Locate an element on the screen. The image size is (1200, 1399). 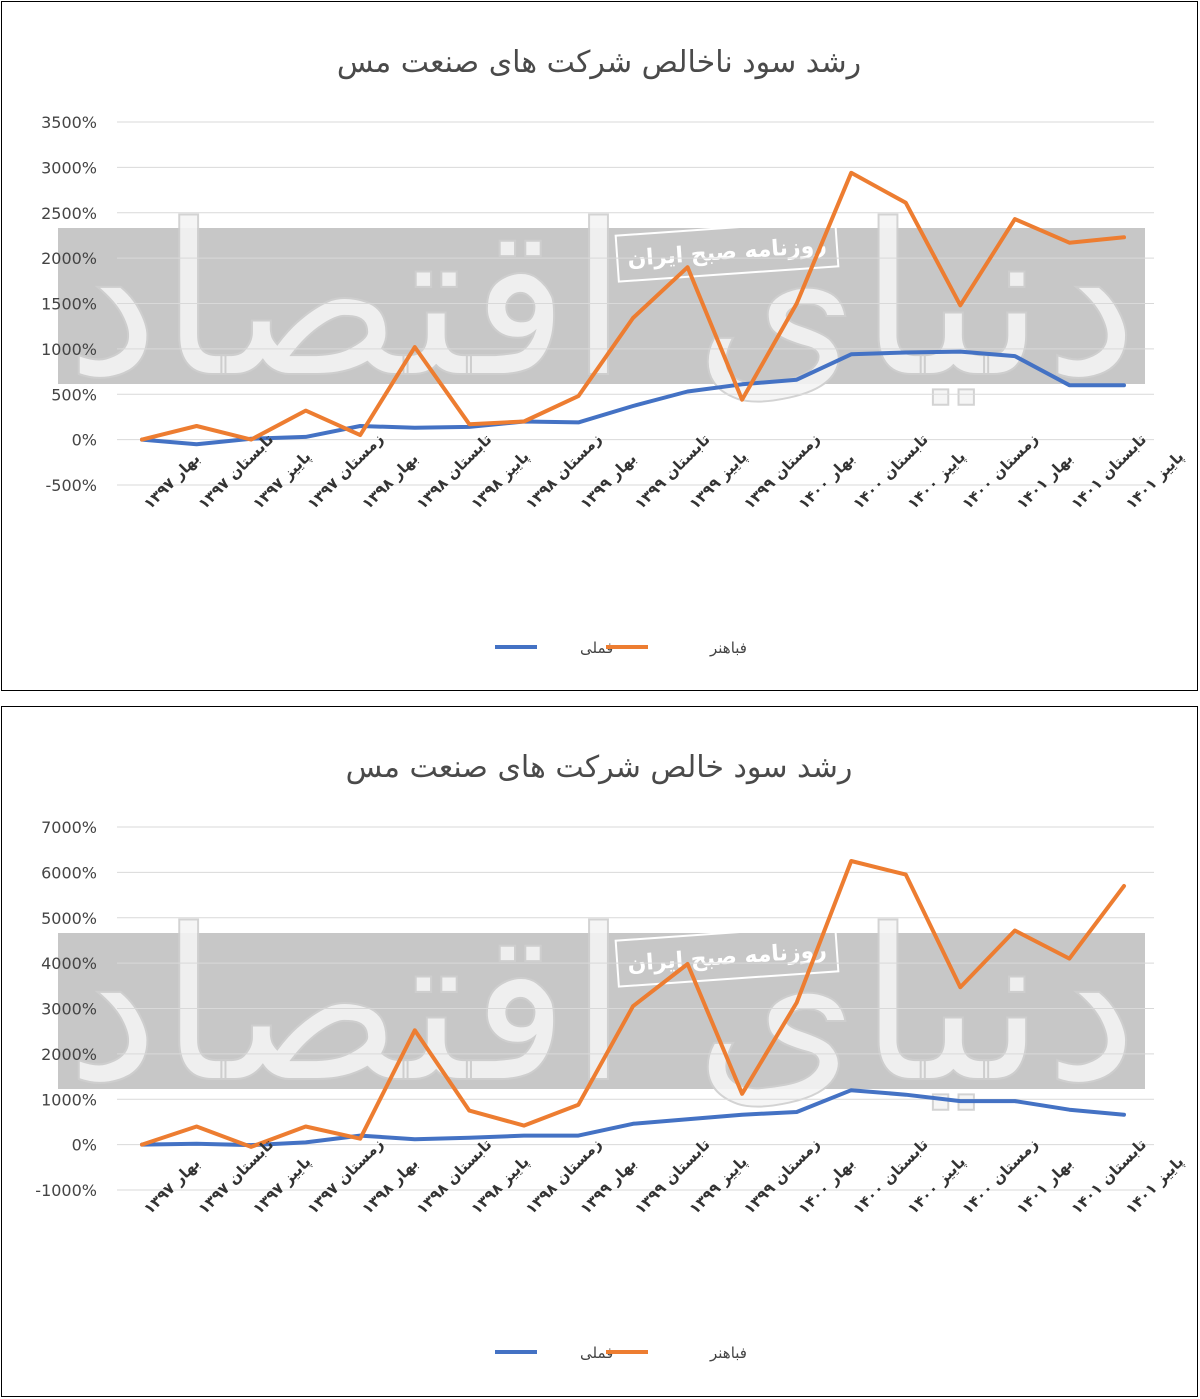
y-tick-label: -500% is located at coordinates (71, 485).